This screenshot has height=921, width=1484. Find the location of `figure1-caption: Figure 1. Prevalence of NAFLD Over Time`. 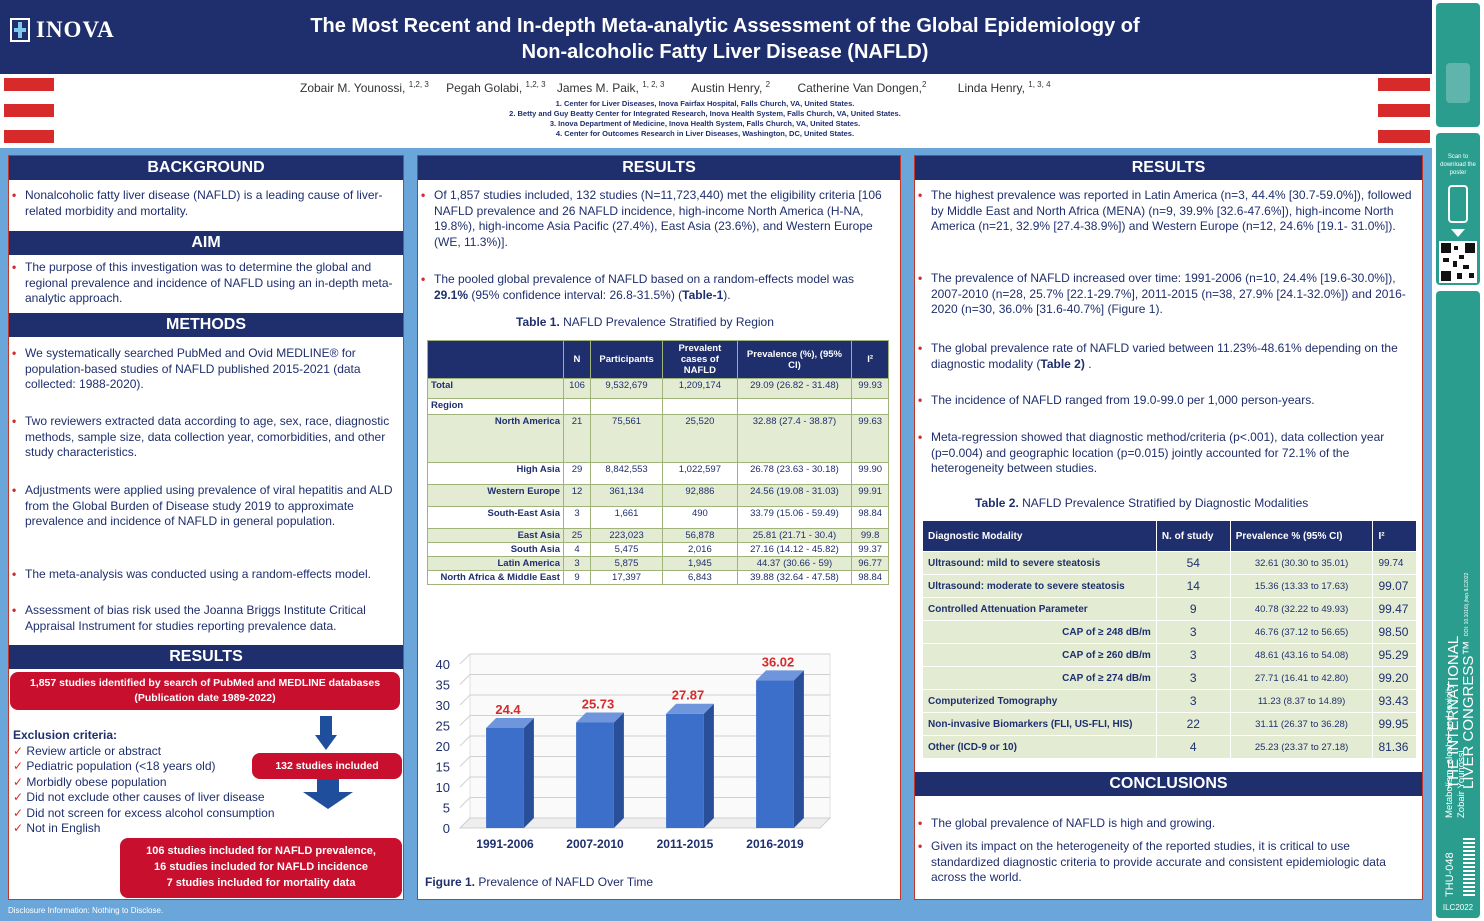

figure1-caption: Figure 1. Prevalence of NAFLD Over Time is located at coordinates (539, 882).